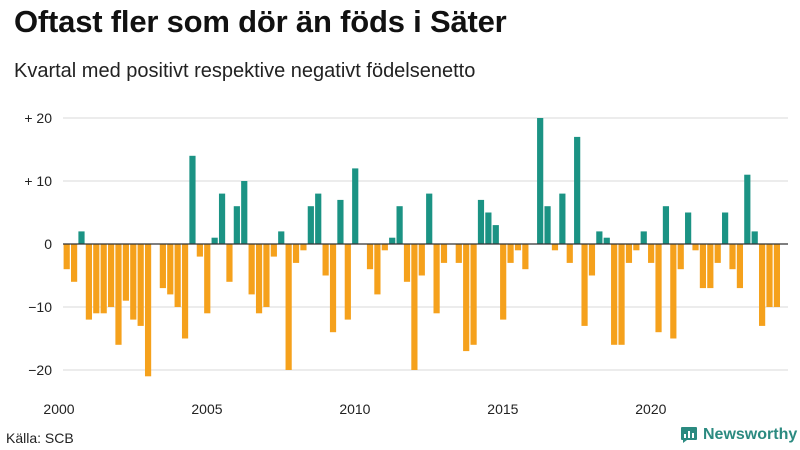 The width and height of the screenshot is (800, 450). What do you see at coordinates (38, 118) in the screenshot?
I see `y-tick-label: + 20` at bounding box center [38, 118].